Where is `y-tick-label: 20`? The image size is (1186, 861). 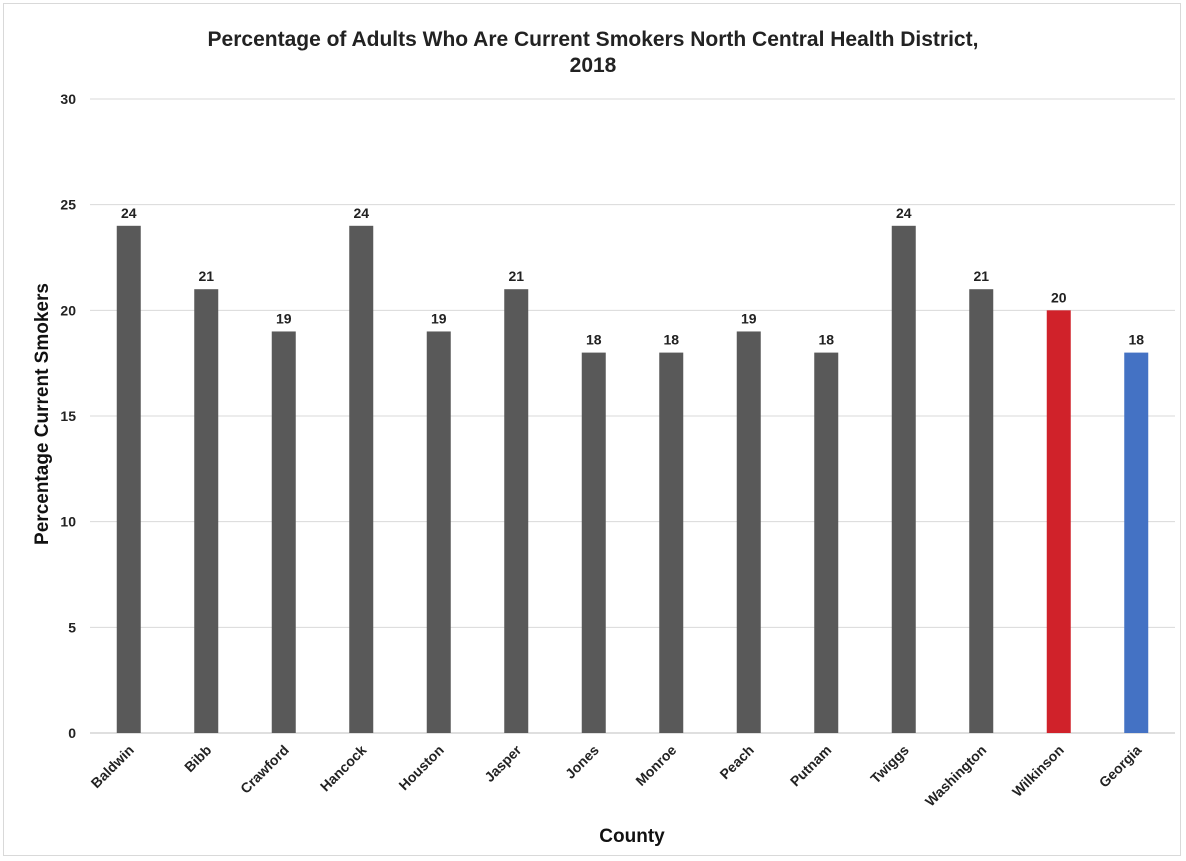
y-tick-label: 20 is located at coordinates (68, 310).